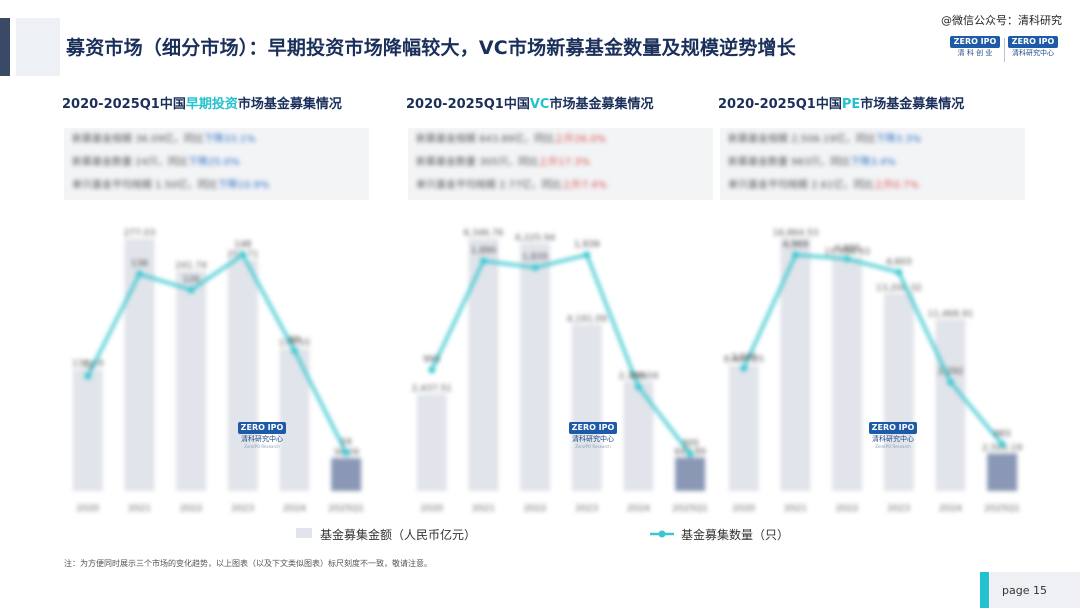 The height and width of the screenshot is (608, 1080). I want to click on stat-line: 单只基金平均规模 2.61亿，同比上升0.7%, so click(868, 186).